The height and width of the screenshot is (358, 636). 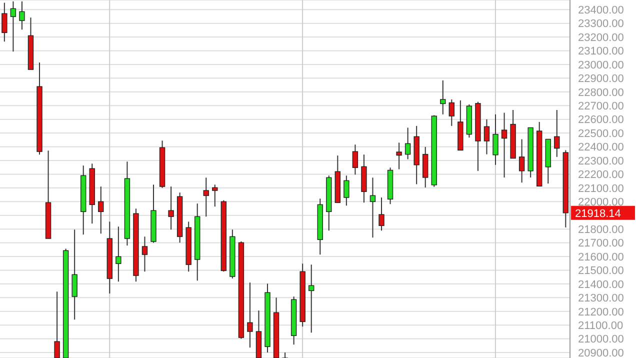 I want to click on y-tick-label: 23300.00, so click(x=601, y=24).